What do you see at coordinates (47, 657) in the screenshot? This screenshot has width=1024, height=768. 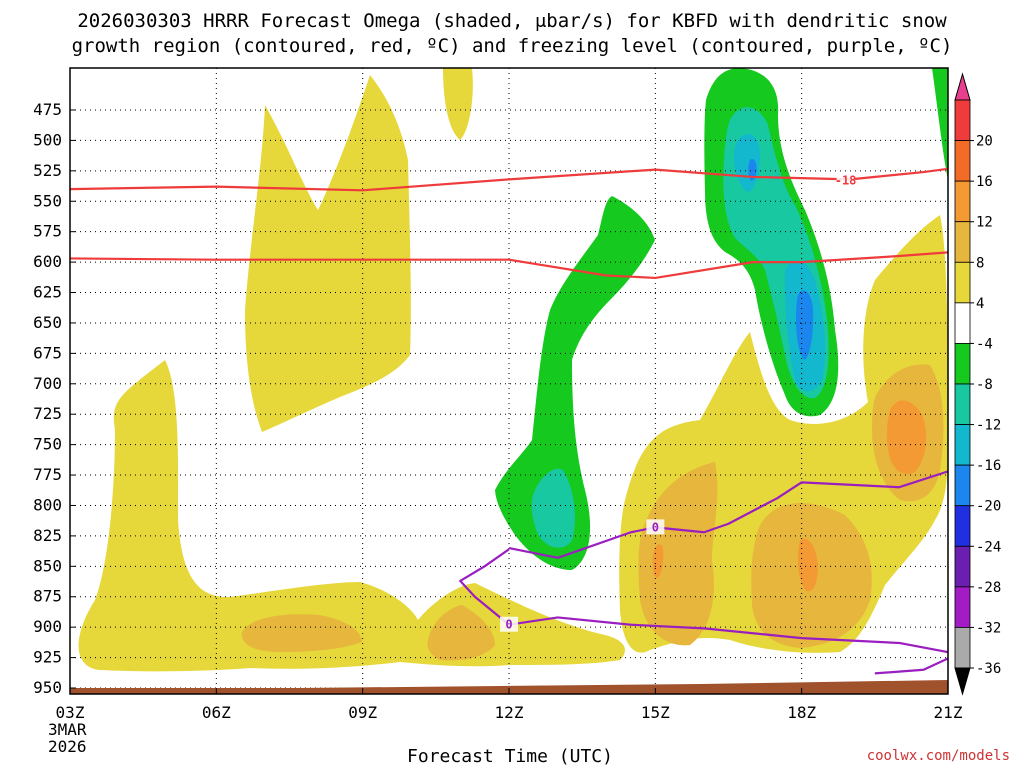 I see `y-tick-label: 925` at bounding box center [47, 657].